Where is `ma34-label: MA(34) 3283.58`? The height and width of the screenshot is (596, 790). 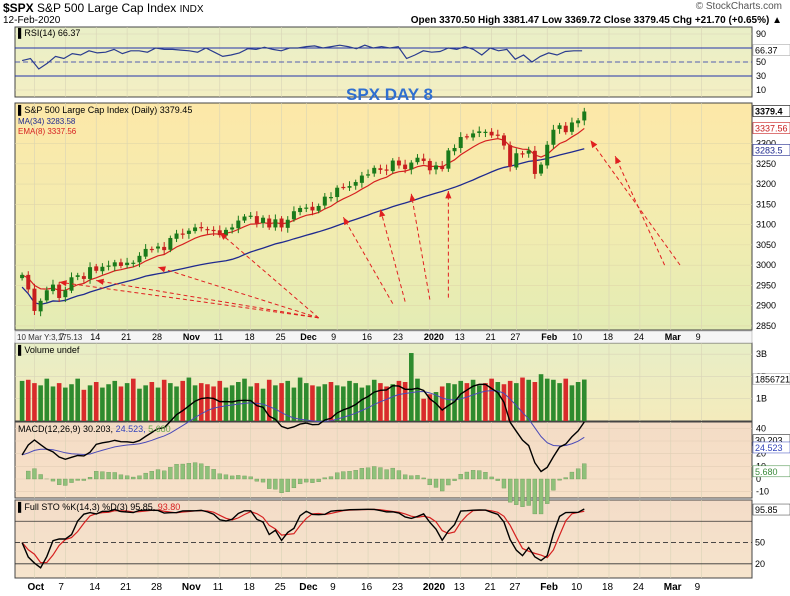 ma34-label: MA(34) 3283.58 is located at coordinates (47, 121).